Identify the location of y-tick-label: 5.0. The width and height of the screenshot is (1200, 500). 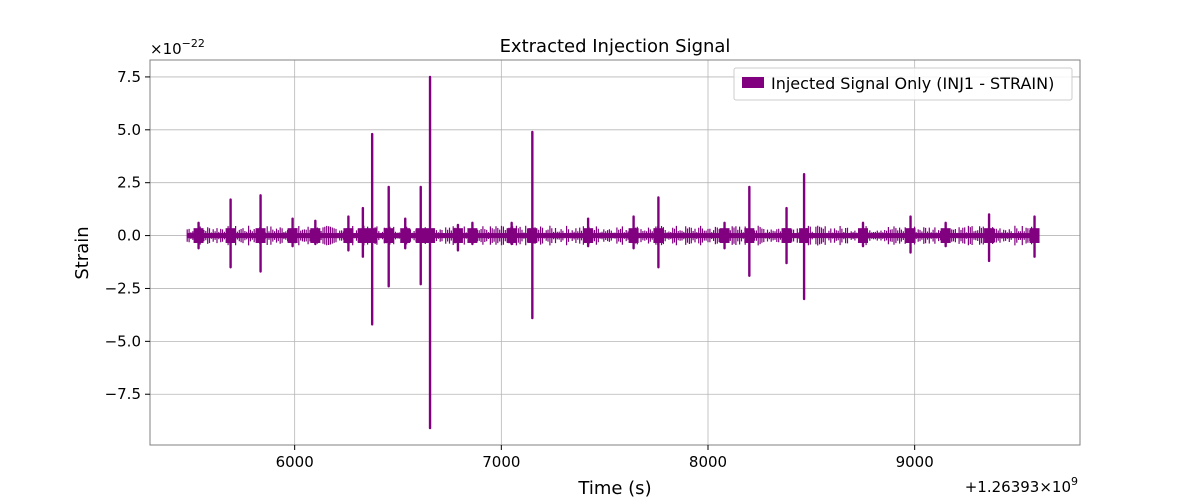
(129, 130).